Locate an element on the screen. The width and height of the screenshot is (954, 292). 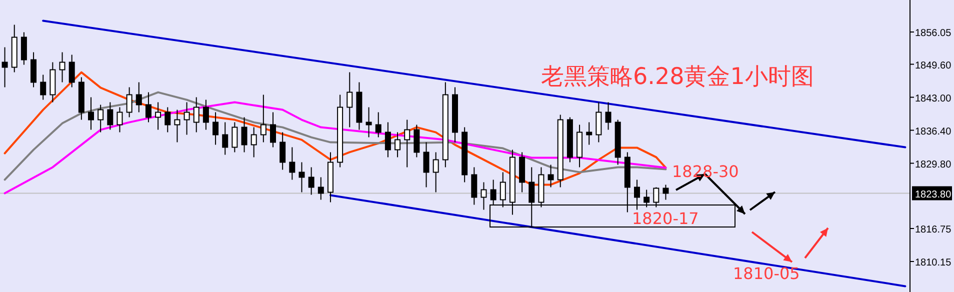
y-tick-label: 1816.75 is located at coordinates (933, 230).